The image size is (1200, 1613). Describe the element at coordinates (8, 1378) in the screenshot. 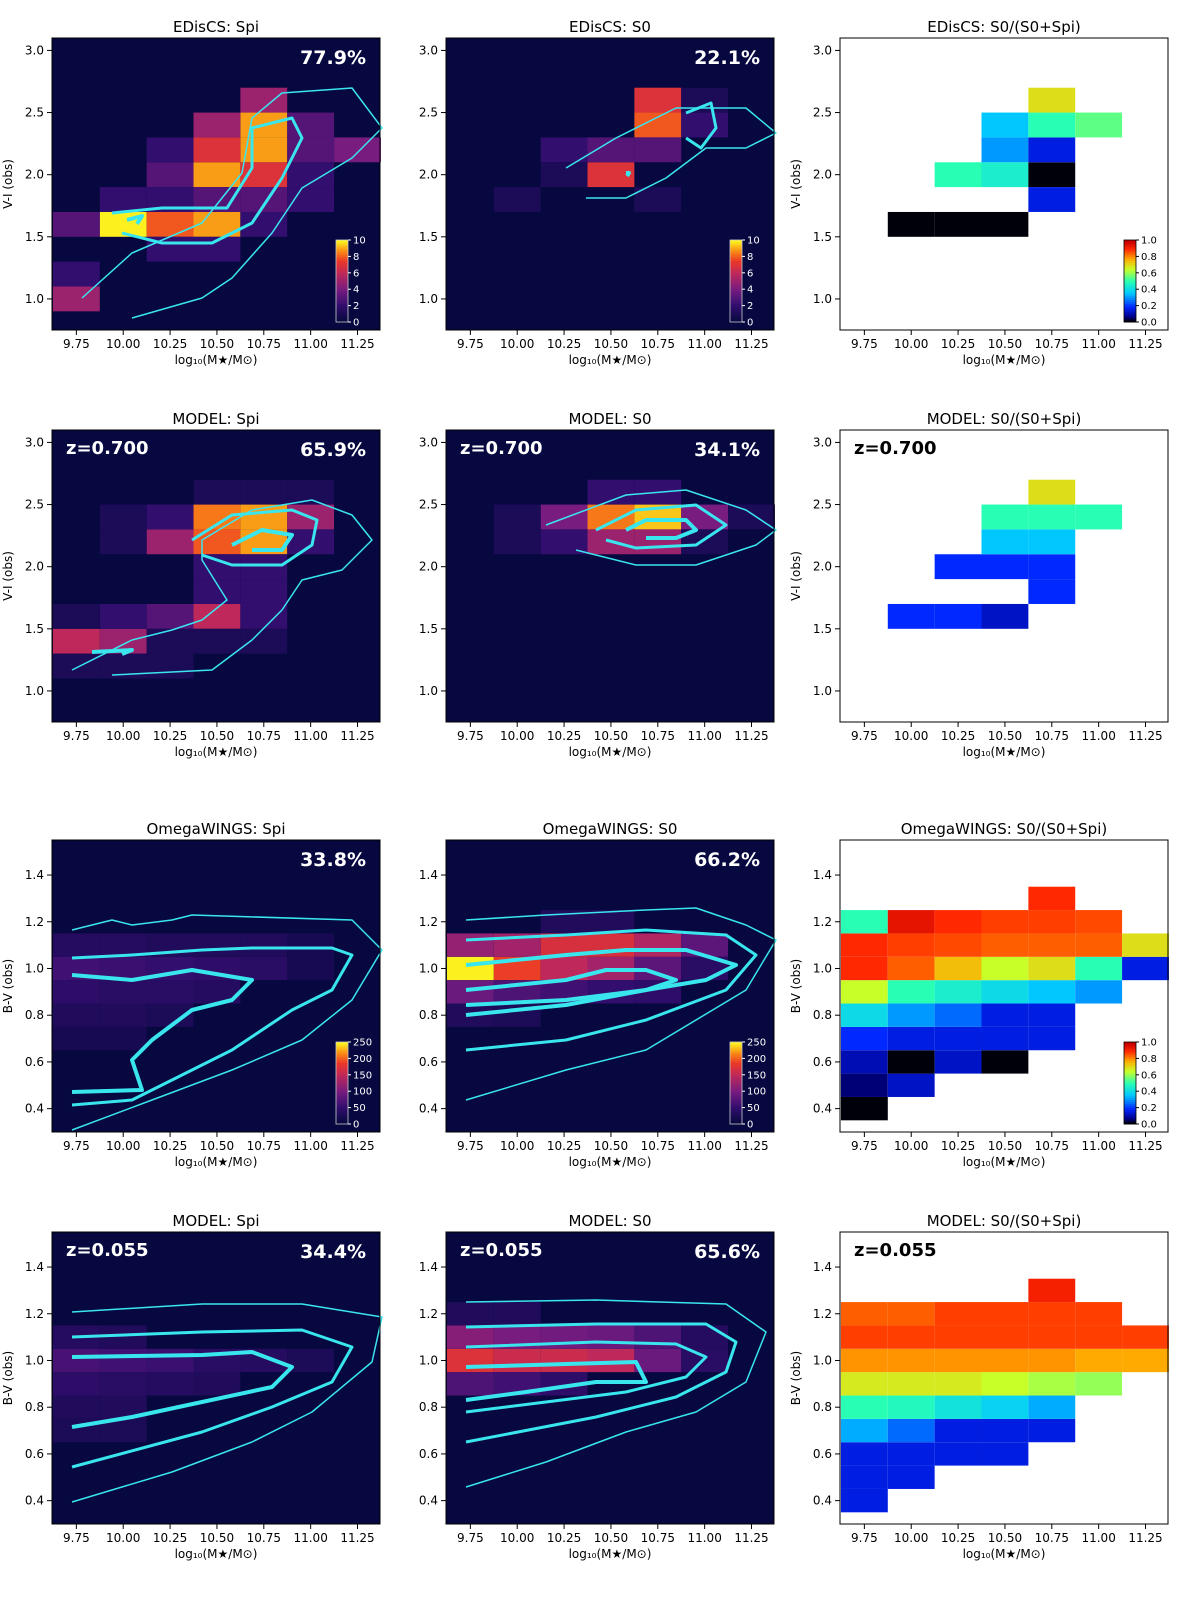

I see `y-axis-label: B-V (obs)` at that location.